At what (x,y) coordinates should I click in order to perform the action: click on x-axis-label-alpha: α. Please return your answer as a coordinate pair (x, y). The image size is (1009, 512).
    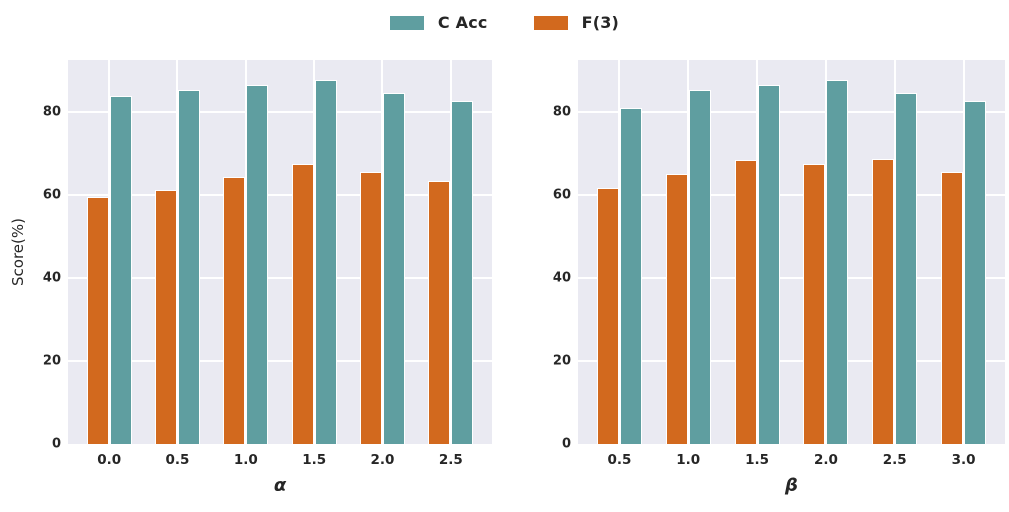
    Looking at the image, I should click on (280, 485).